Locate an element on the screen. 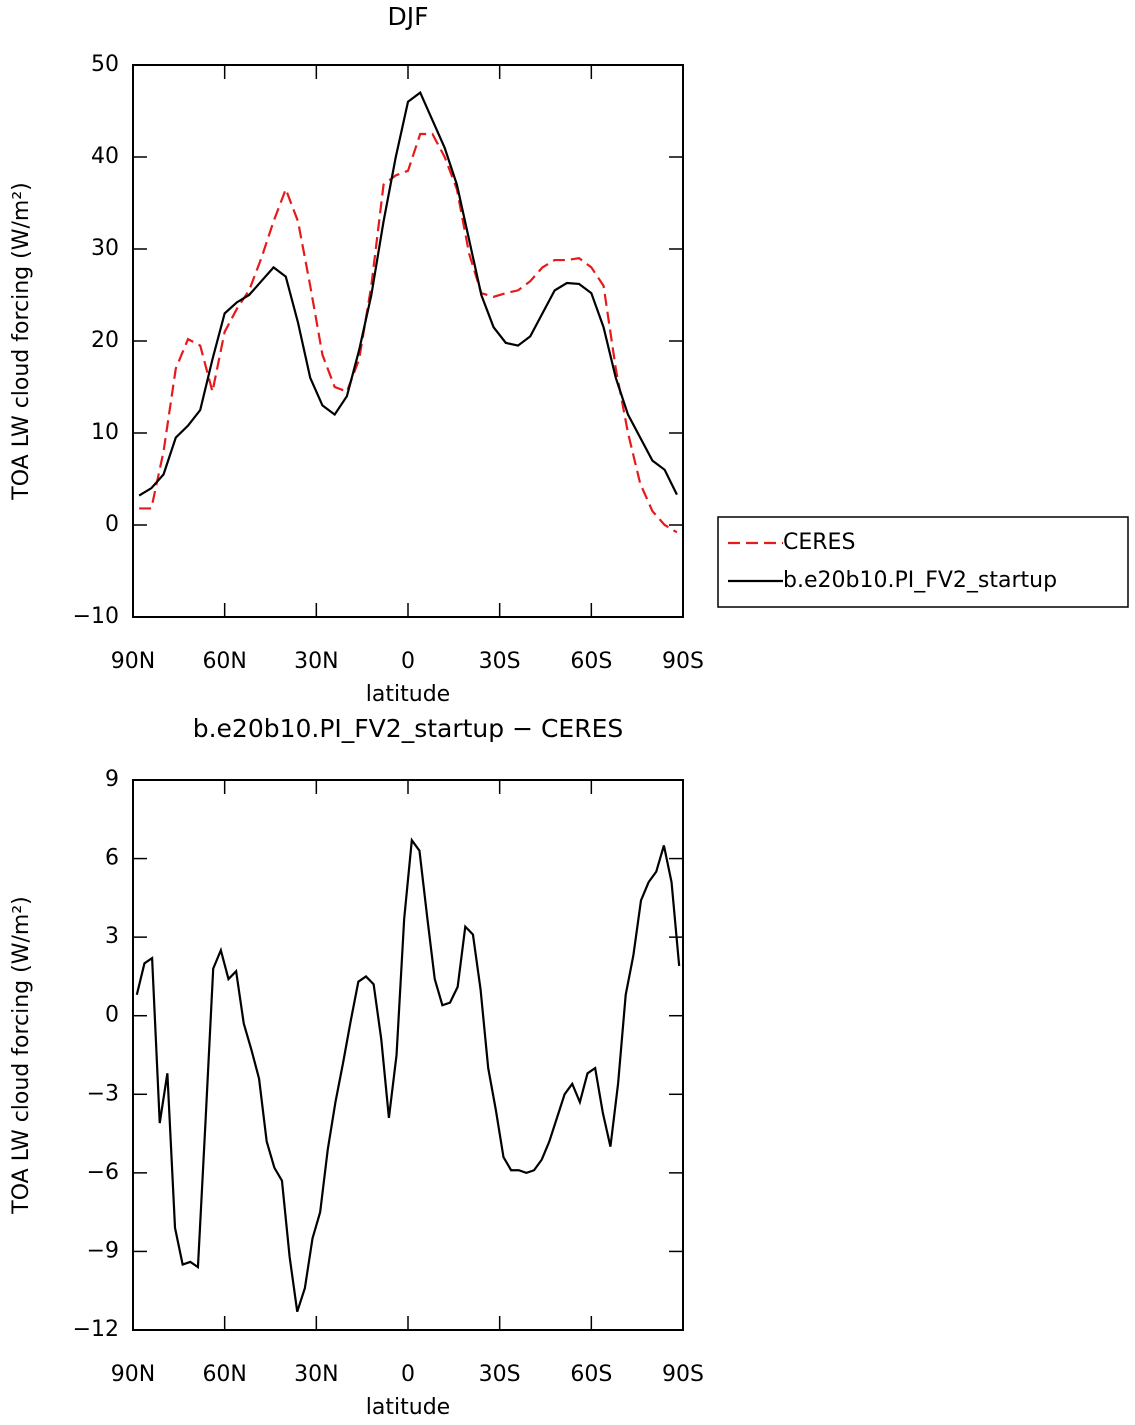 The width and height of the screenshot is (1135, 1425). y-tick-label: −10 is located at coordinates (96, 616).